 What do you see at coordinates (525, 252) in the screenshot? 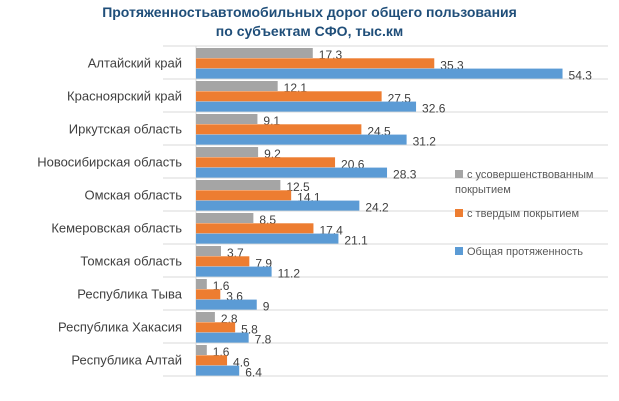
I see `legend-label: Общая протяженность` at bounding box center [525, 252].